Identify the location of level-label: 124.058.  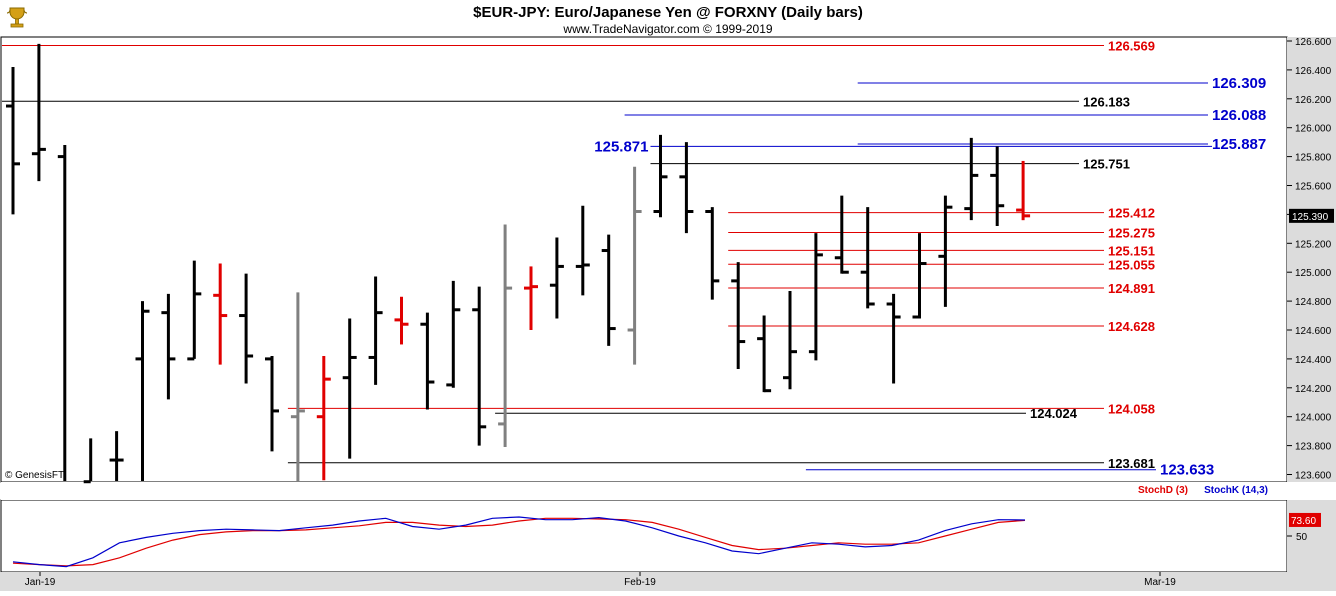
(1131, 408).